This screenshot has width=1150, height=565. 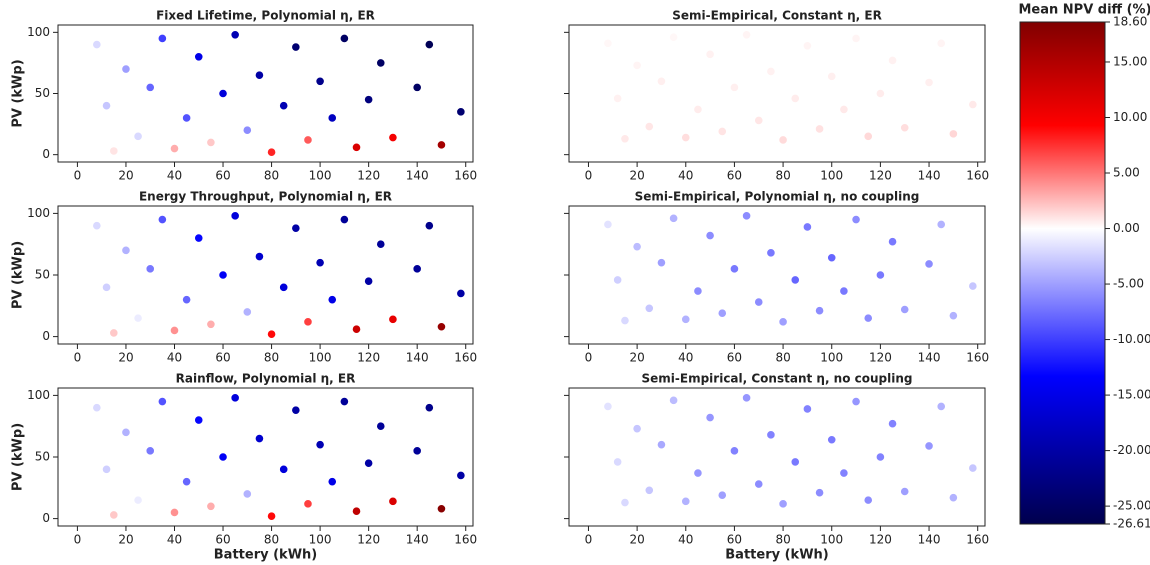 I want to click on colorbar, so click(x=1062, y=273).